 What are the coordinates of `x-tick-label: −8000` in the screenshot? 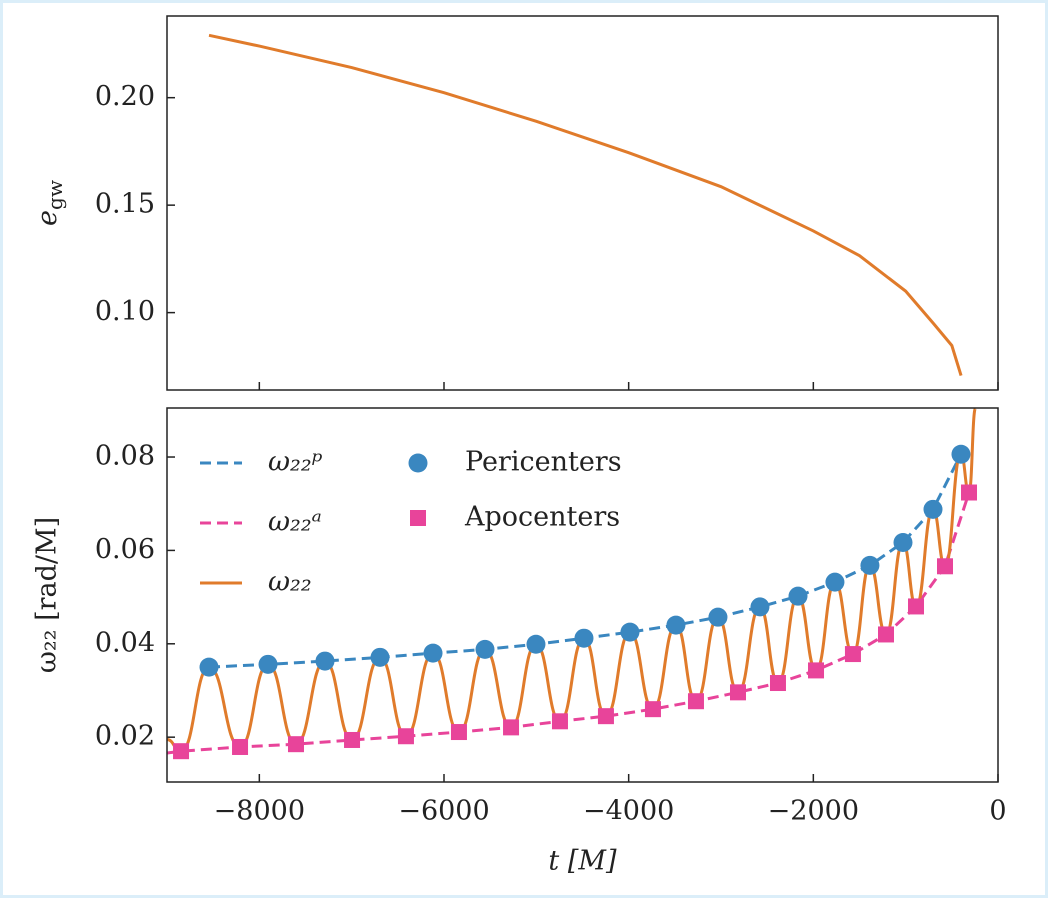 It's located at (259, 811).